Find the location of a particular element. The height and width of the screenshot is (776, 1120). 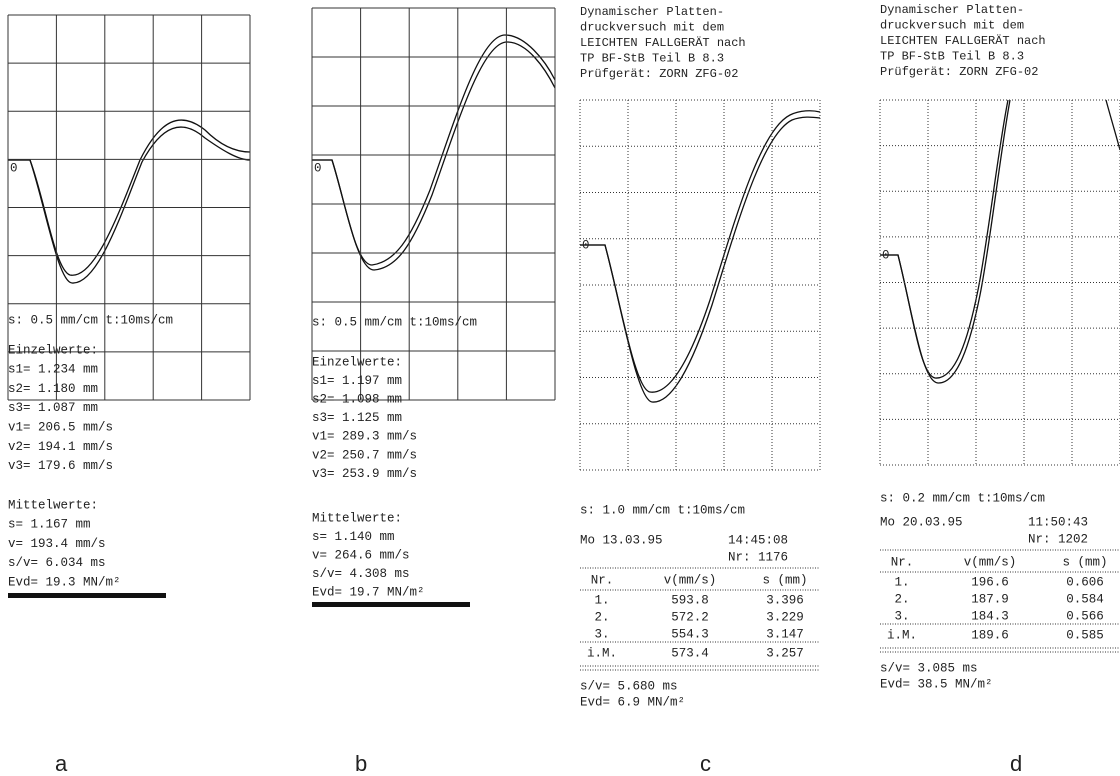

number: Nr: 1176 is located at coordinates (758, 557).